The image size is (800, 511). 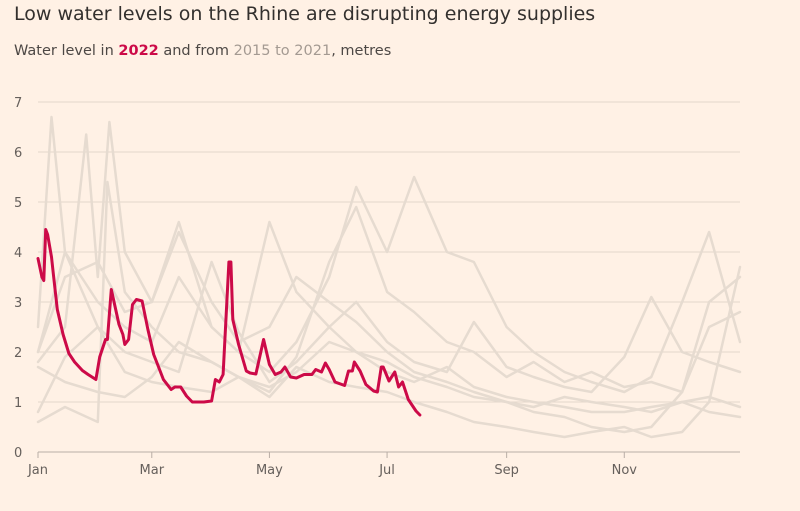 I want to click on subtitle-suffix: , metres, so click(x=361, y=51).